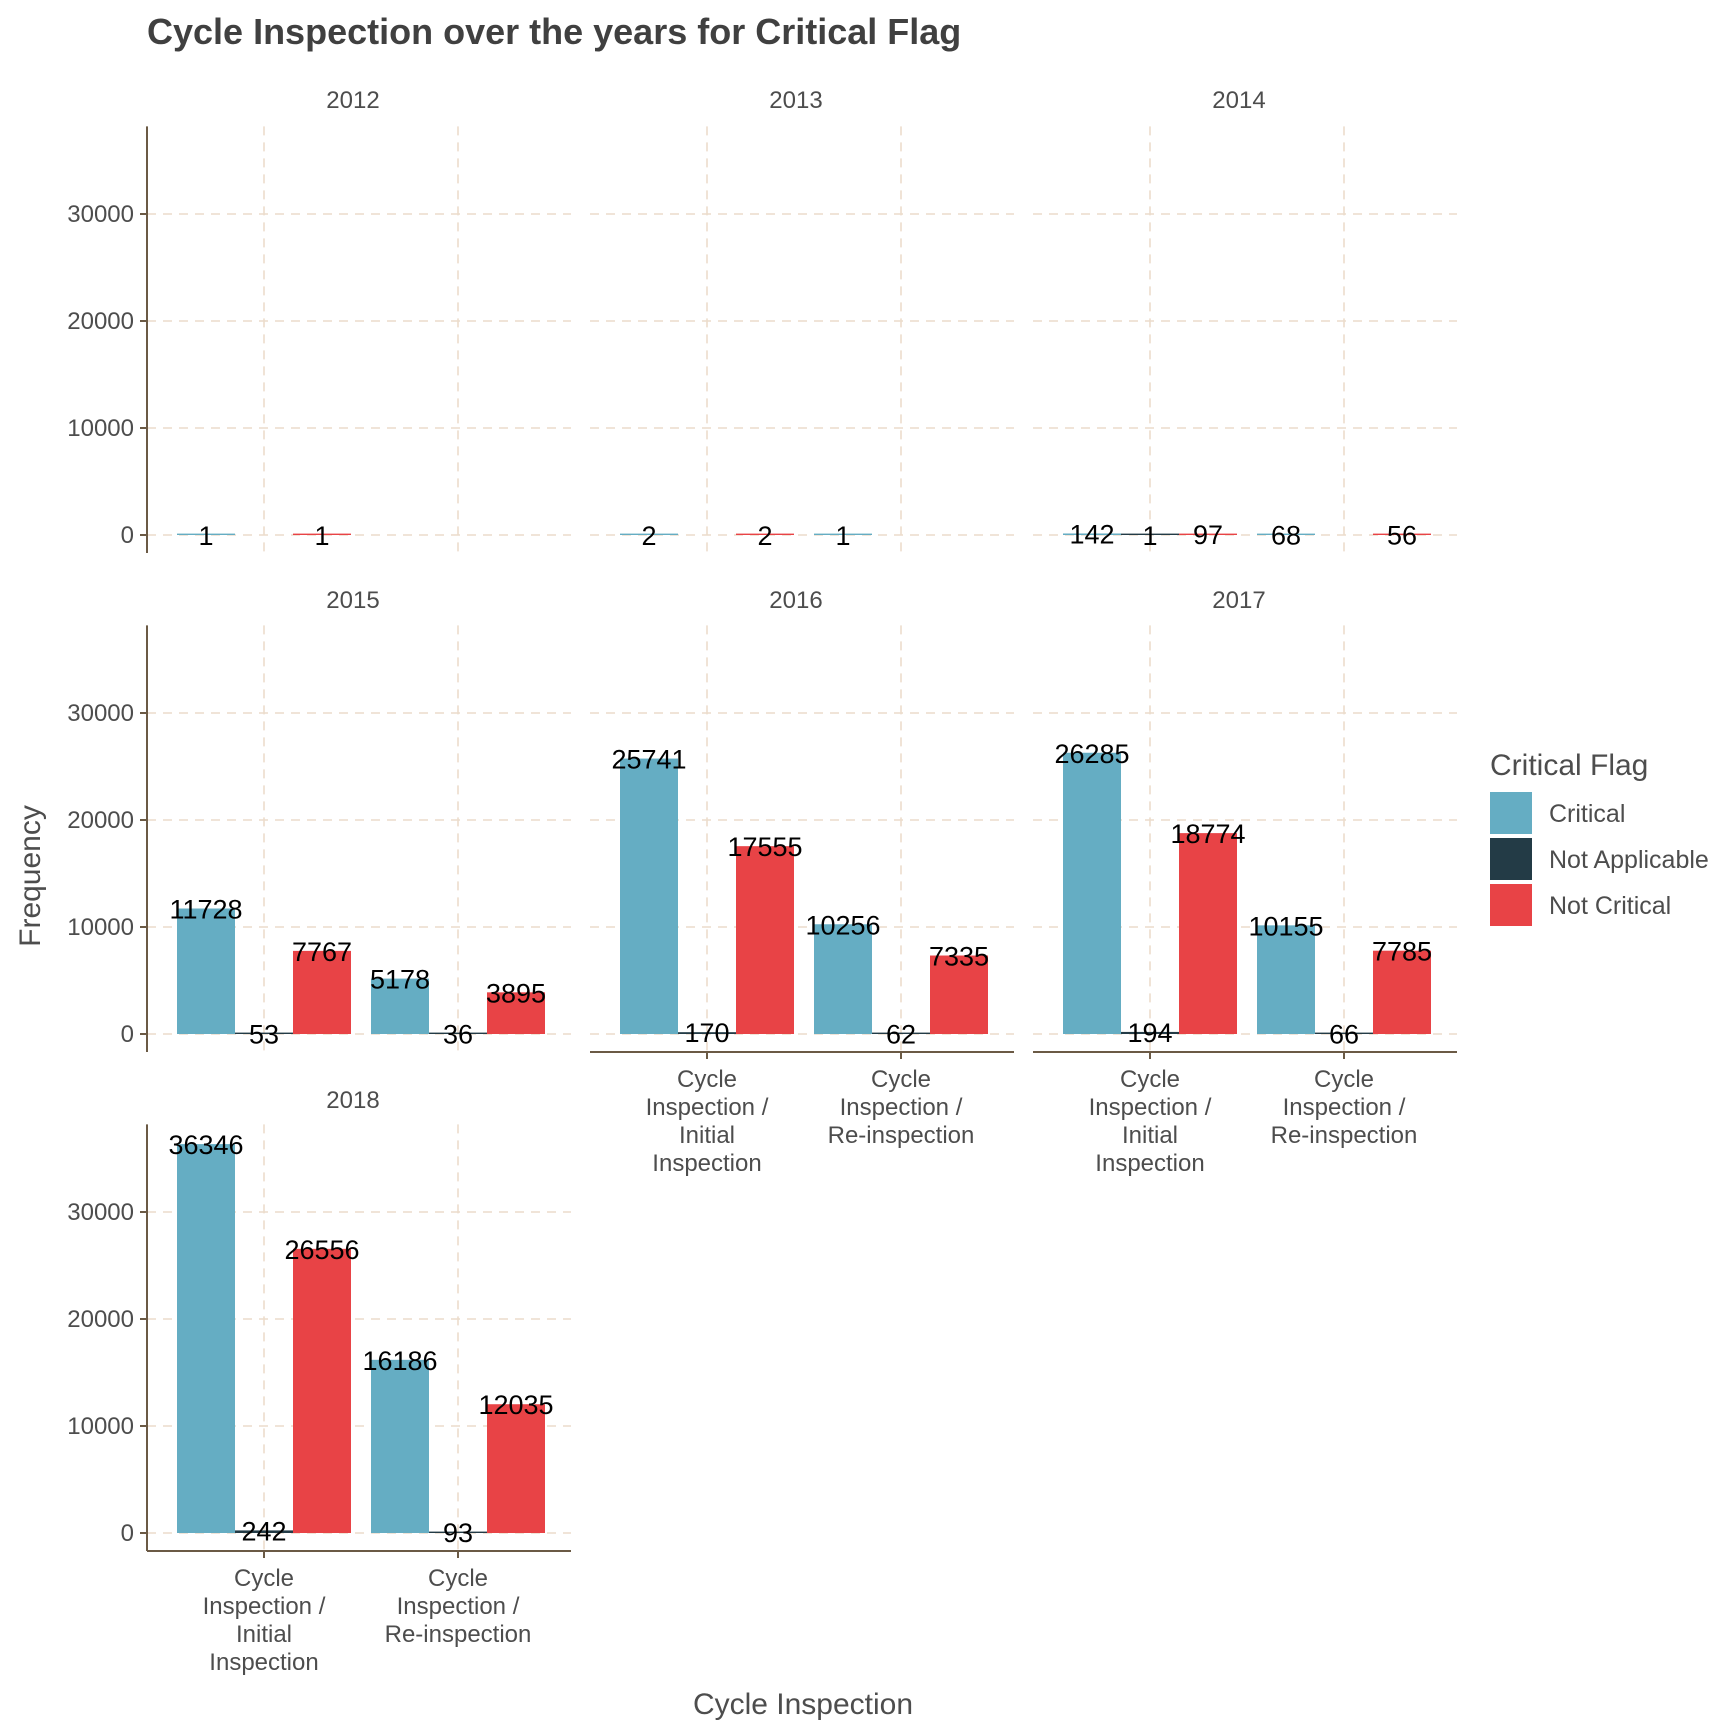  I want to click on legend-key-not-applicable, so click(1511, 859).